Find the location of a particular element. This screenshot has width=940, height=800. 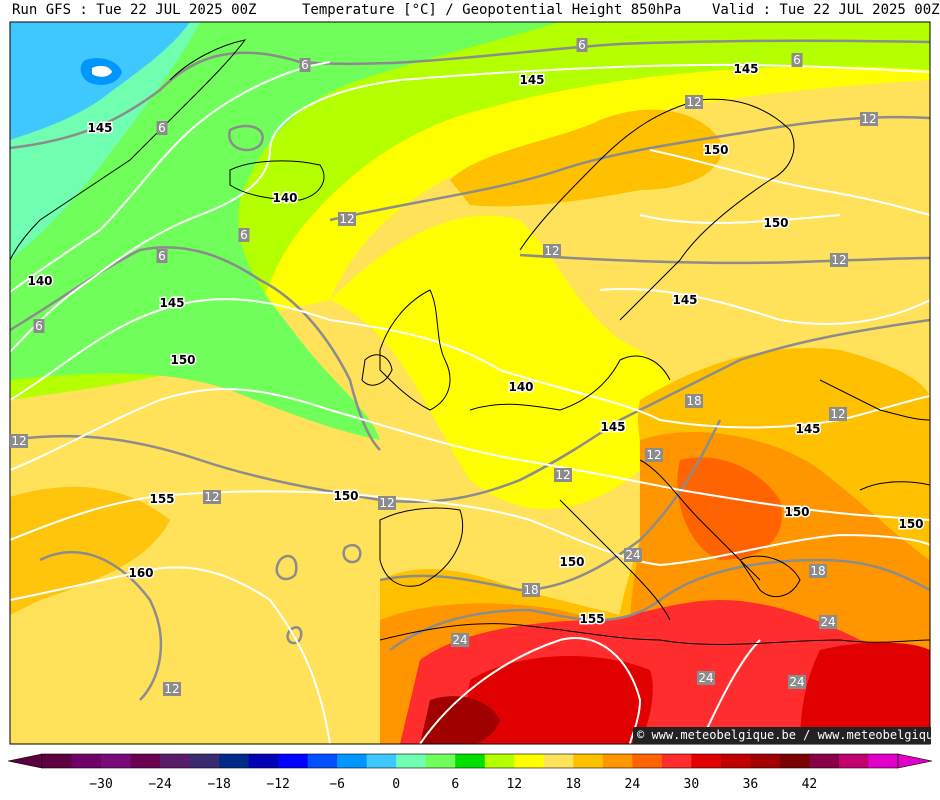

colorbar-tick-label: 36 is located at coordinates (750, 784).